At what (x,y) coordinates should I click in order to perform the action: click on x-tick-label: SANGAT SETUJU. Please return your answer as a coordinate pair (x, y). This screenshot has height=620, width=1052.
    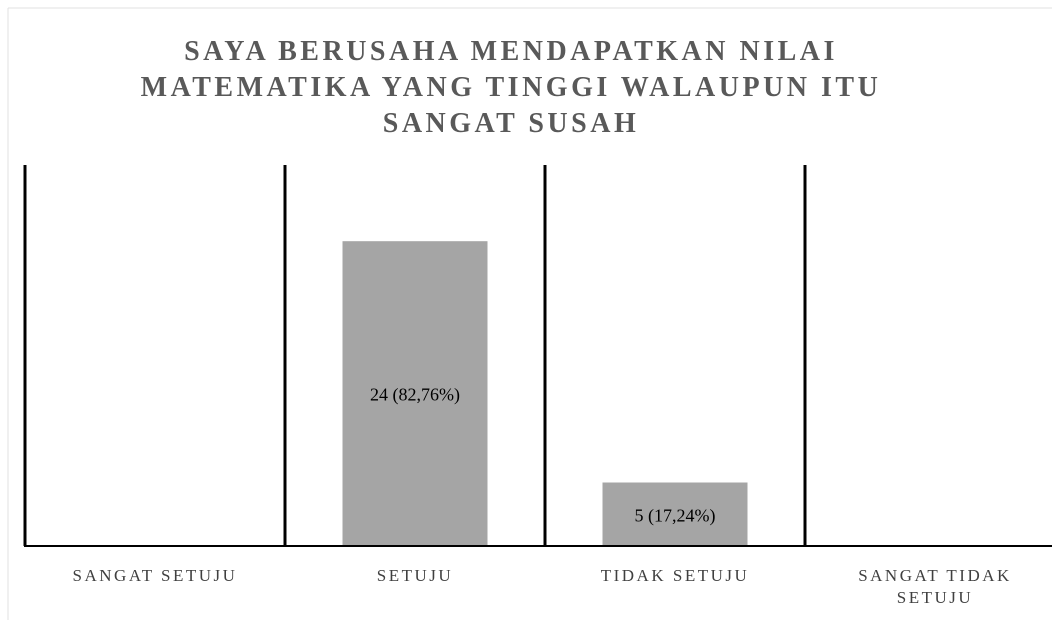
    Looking at the image, I should click on (155, 575).